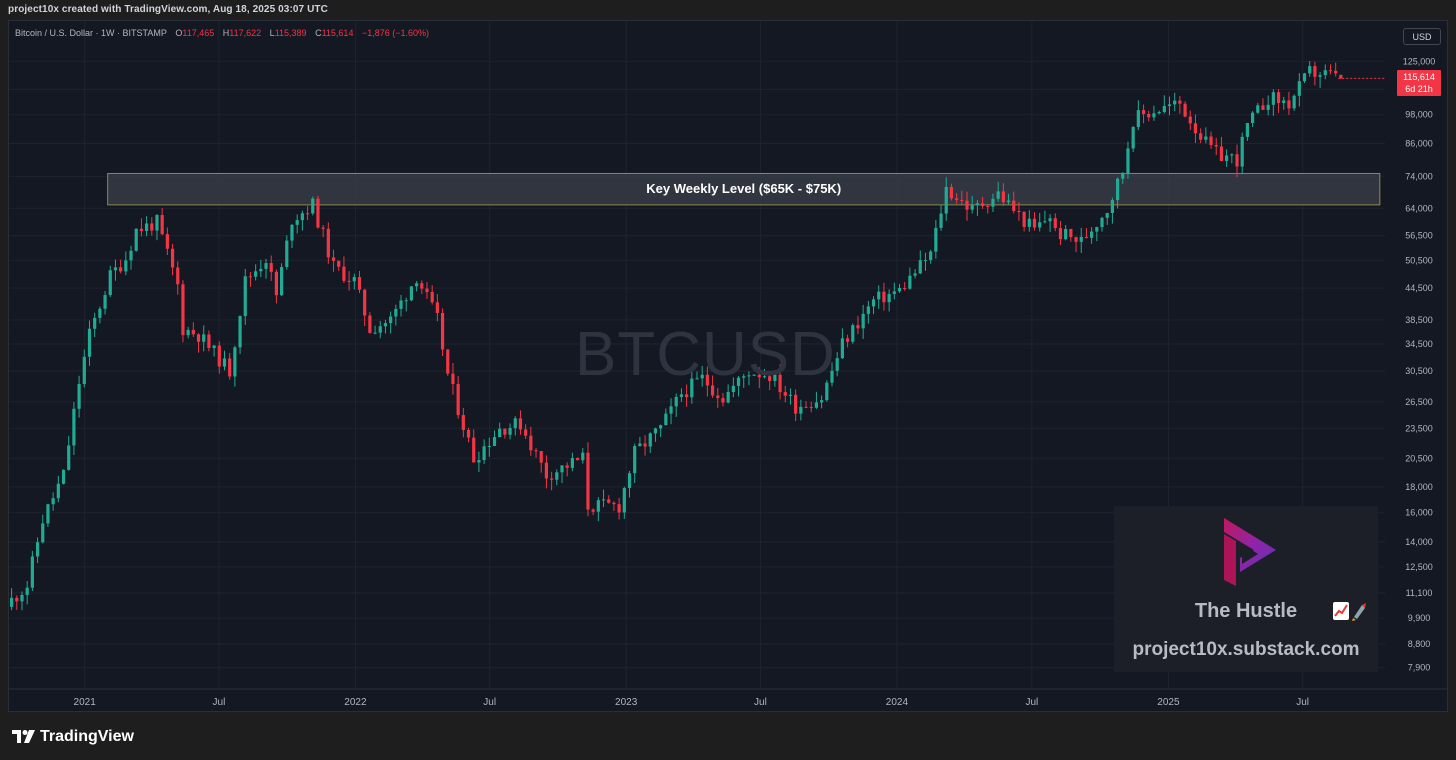 This screenshot has height=760, width=1456. I want to click on currency-selector: USD, so click(1422, 36).